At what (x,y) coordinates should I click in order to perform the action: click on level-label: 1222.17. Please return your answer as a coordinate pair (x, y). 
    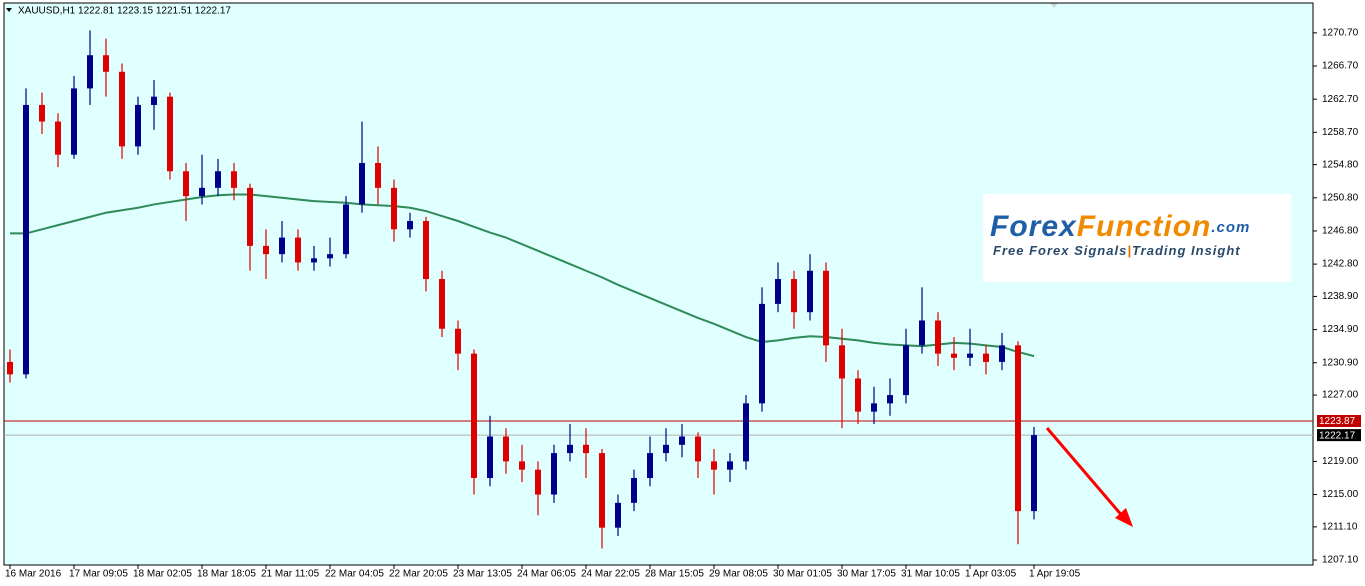
    Looking at the image, I should click on (1337, 435).